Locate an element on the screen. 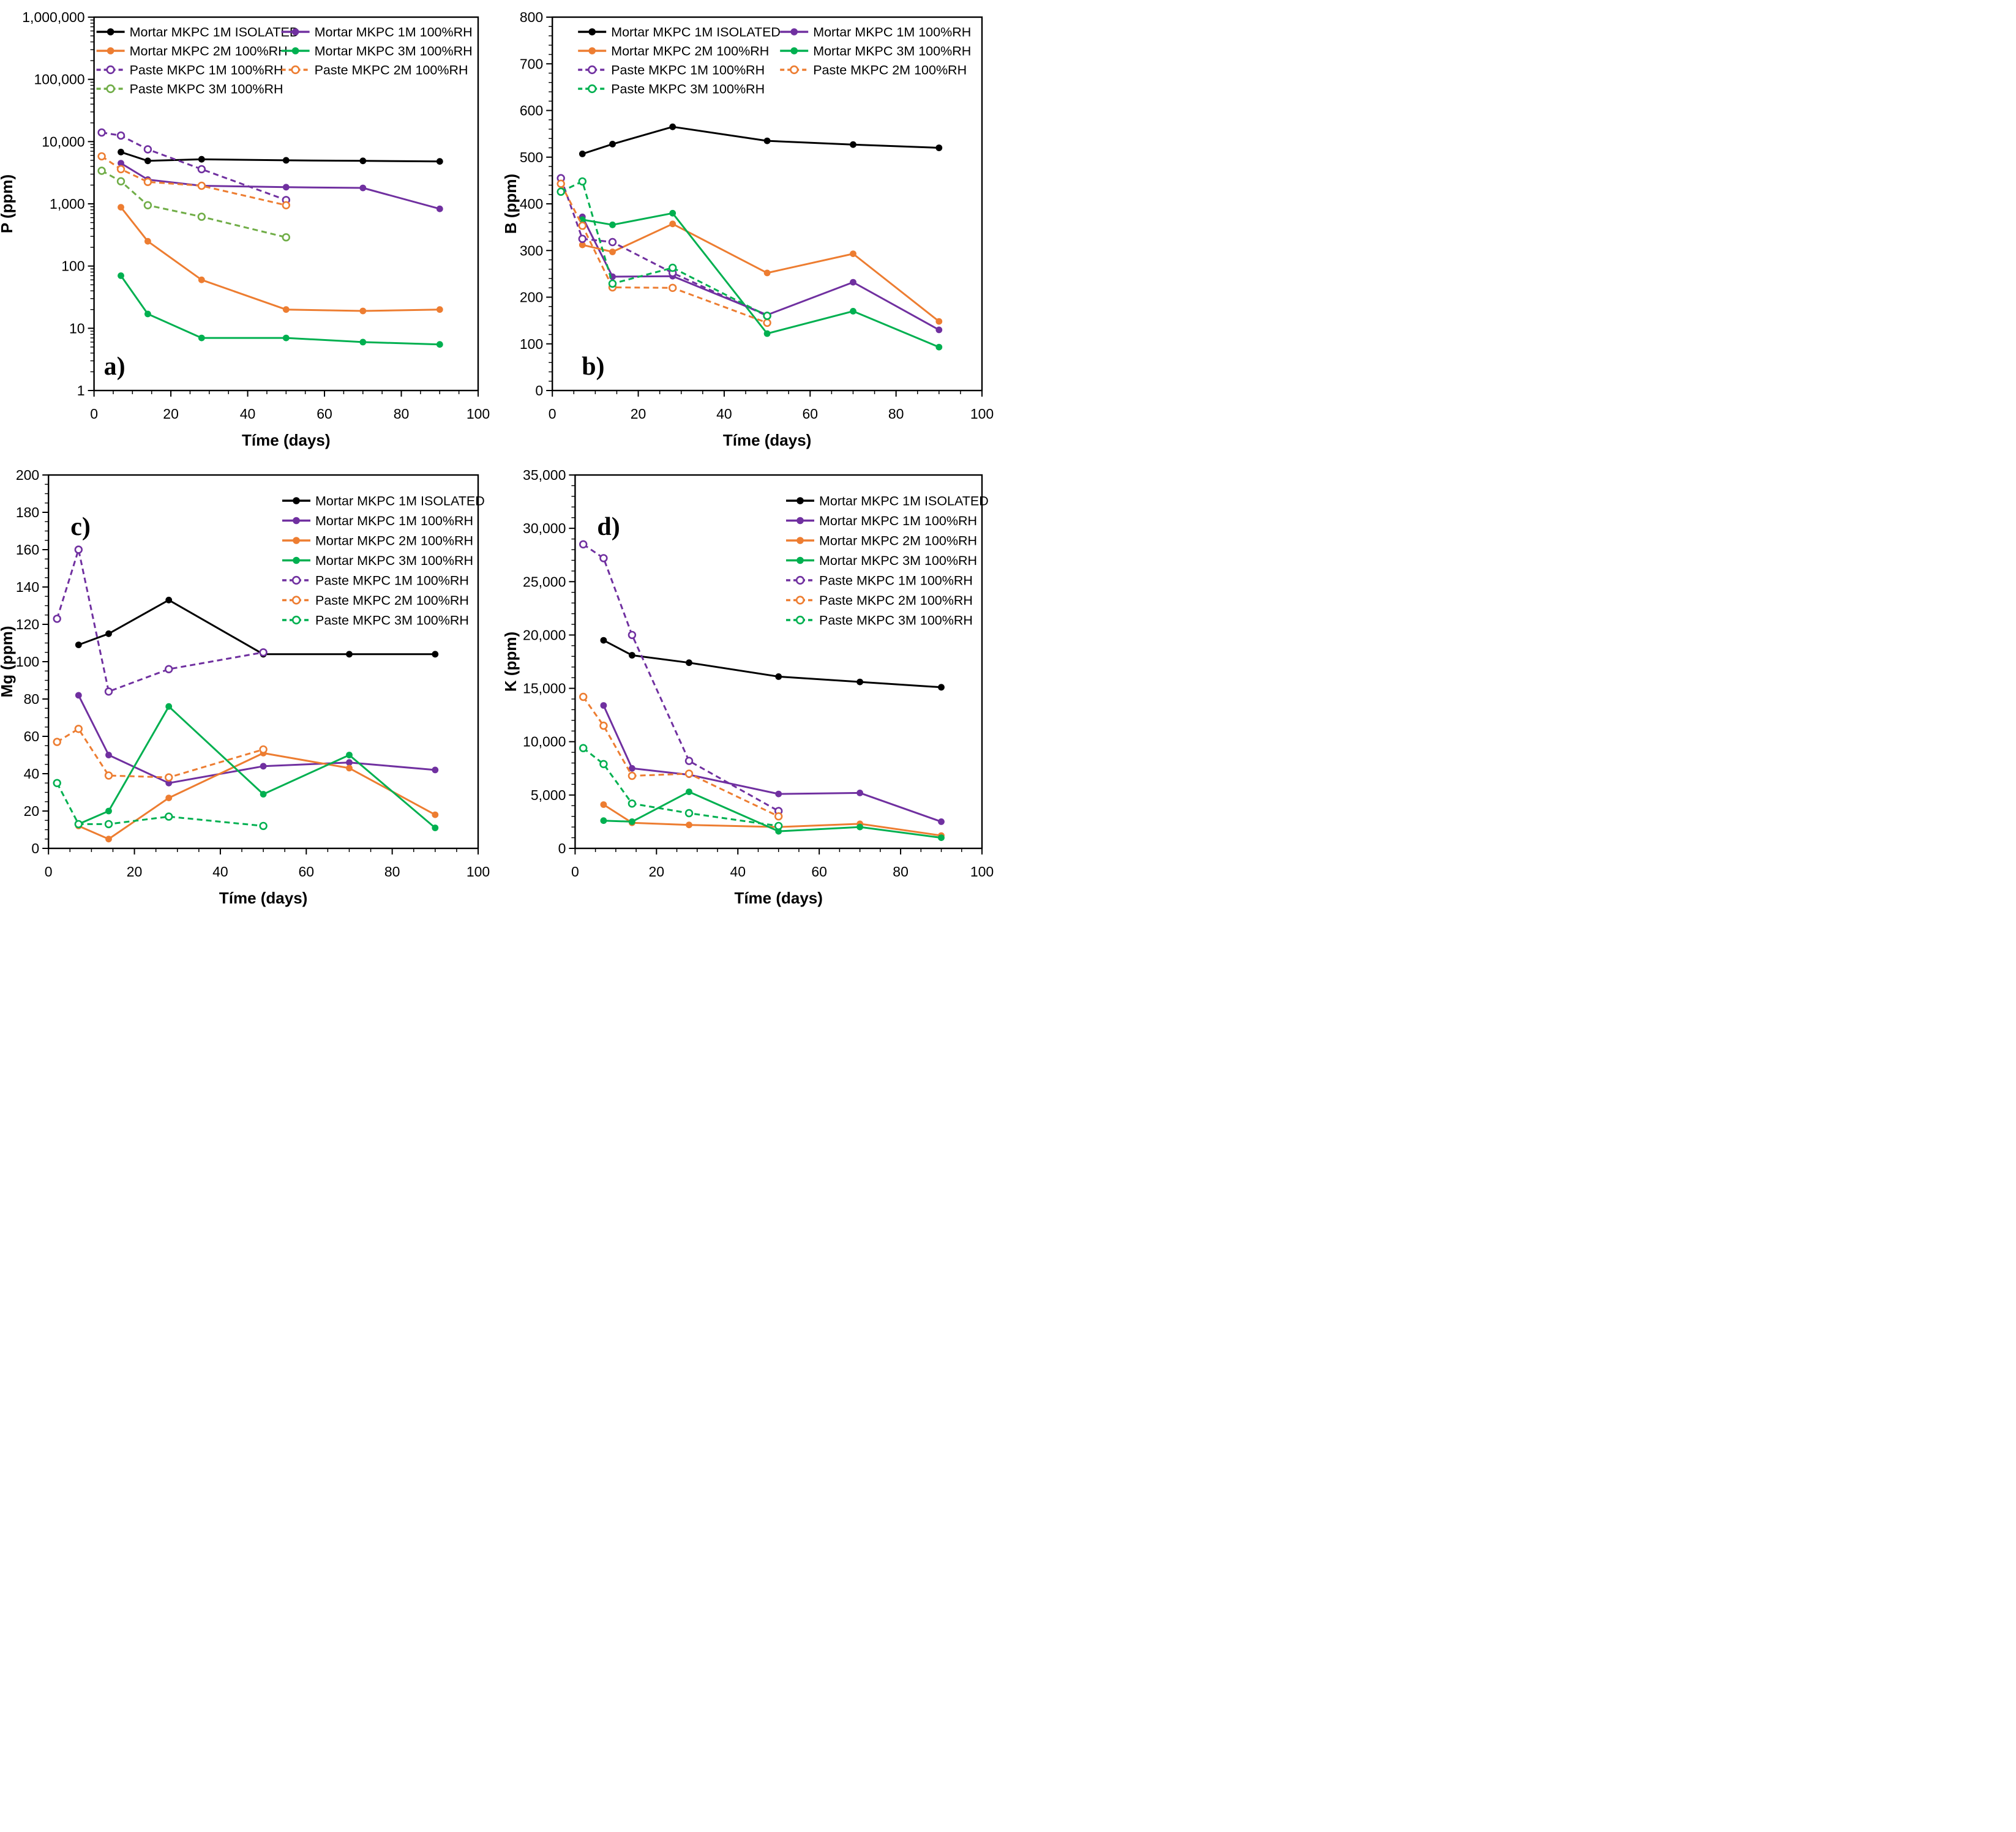 The width and height of the screenshot is (2016, 1832). y-tick-label: 600 is located at coordinates (531, 111).